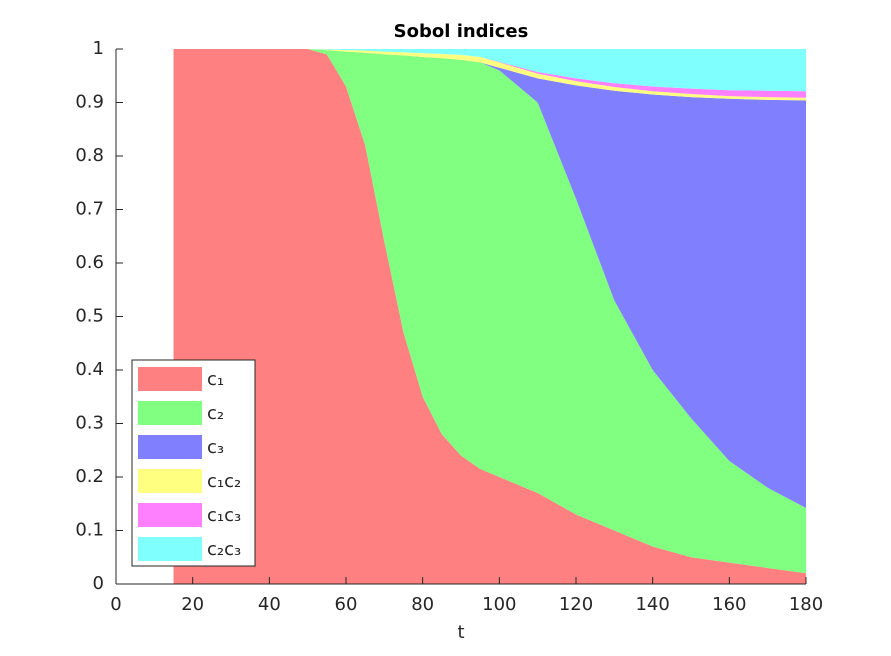 This screenshot has width=891, height=656. I want to click on x-tick-label: 140, so click(652, 604).